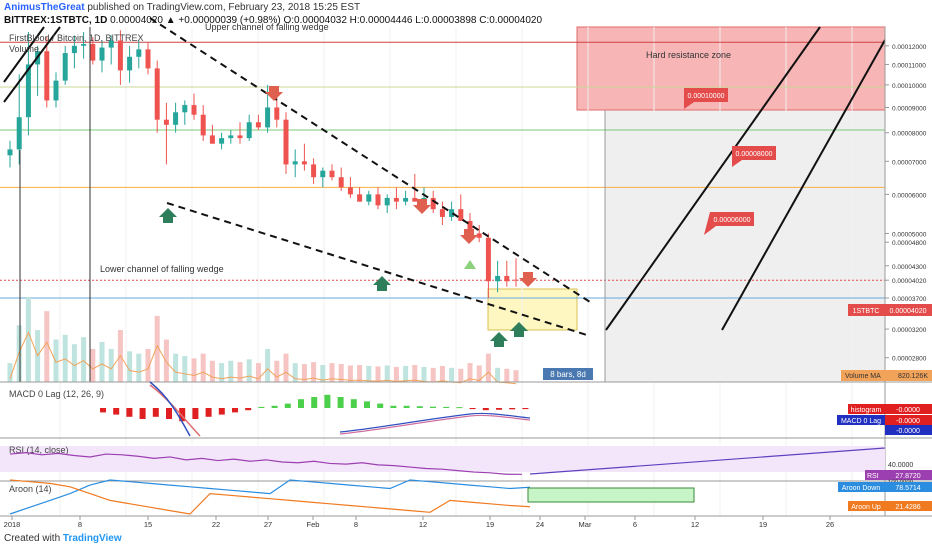 Image resolution: width=932 pixels, height=550 pixels. I want to click on aroon-up-value-tag, so click(908, 506).